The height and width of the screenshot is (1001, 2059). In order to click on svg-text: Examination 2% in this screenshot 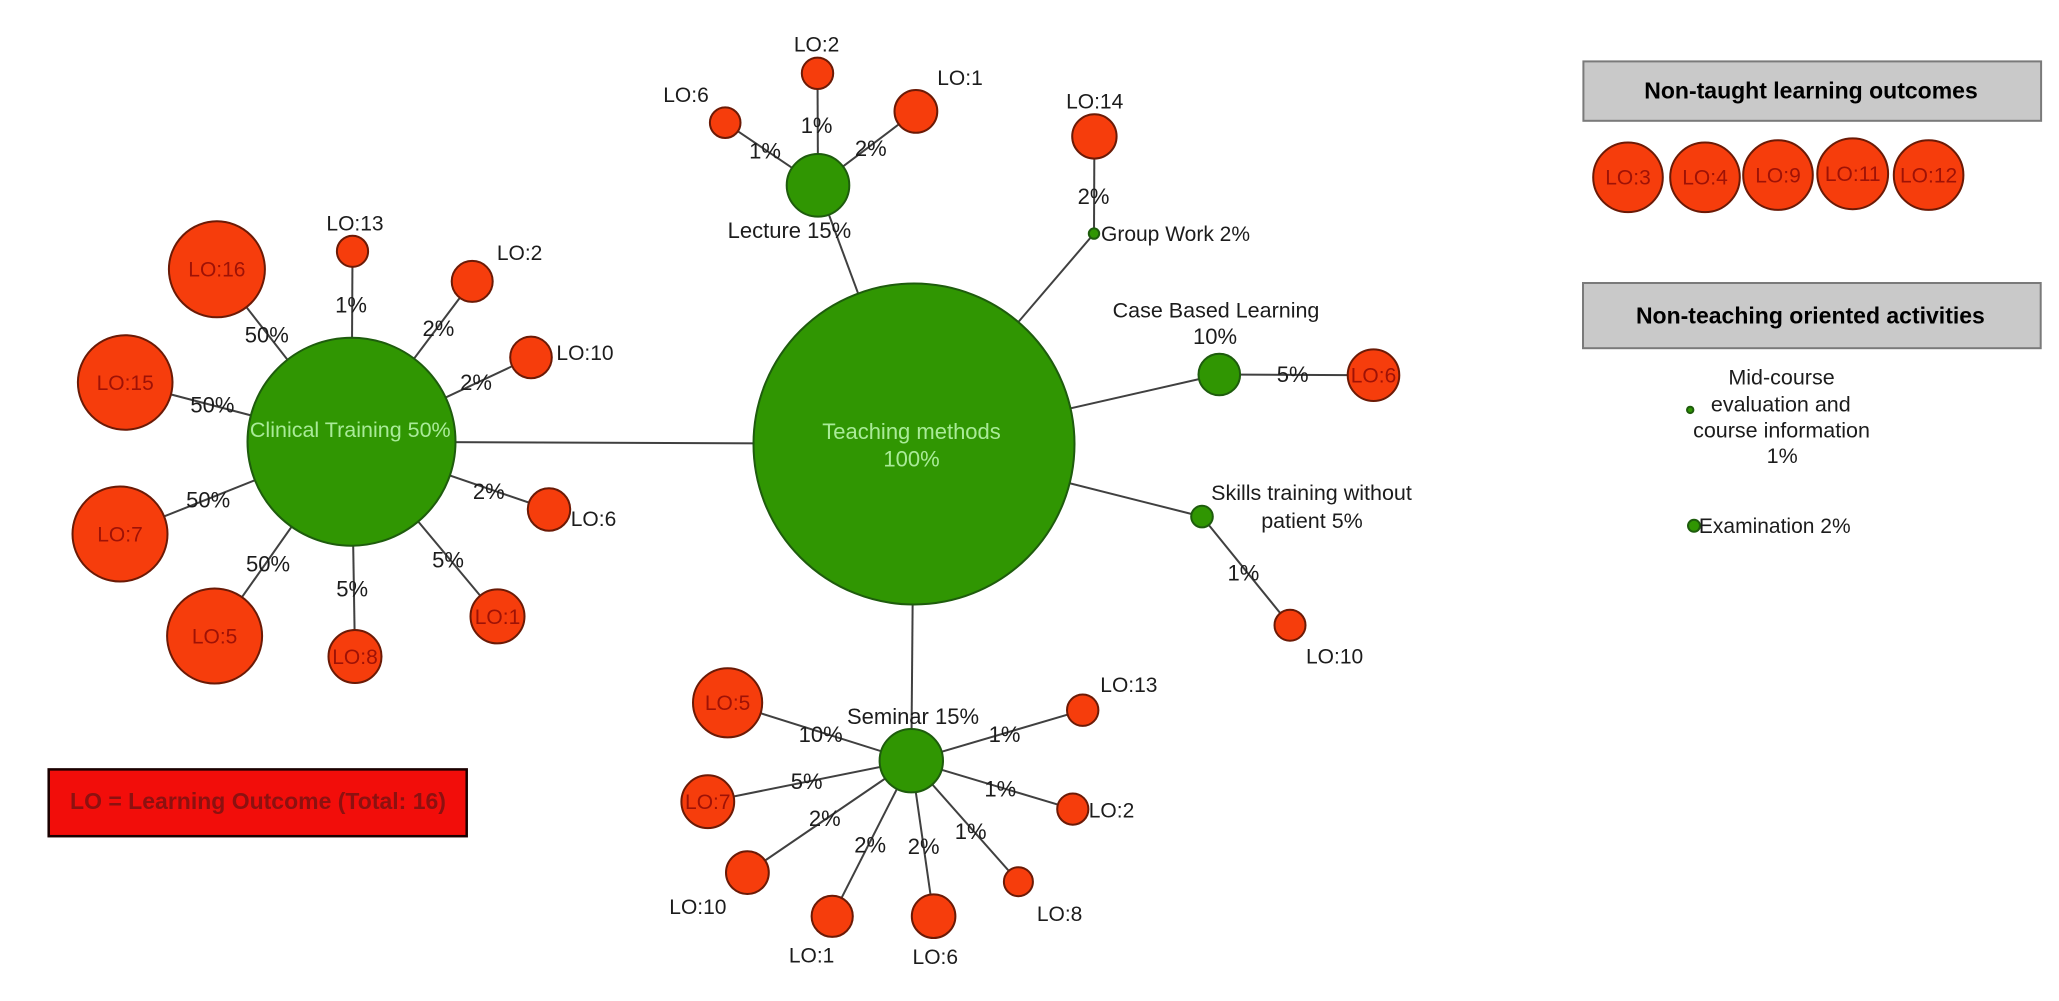, I will do `click(1775, 526)`.